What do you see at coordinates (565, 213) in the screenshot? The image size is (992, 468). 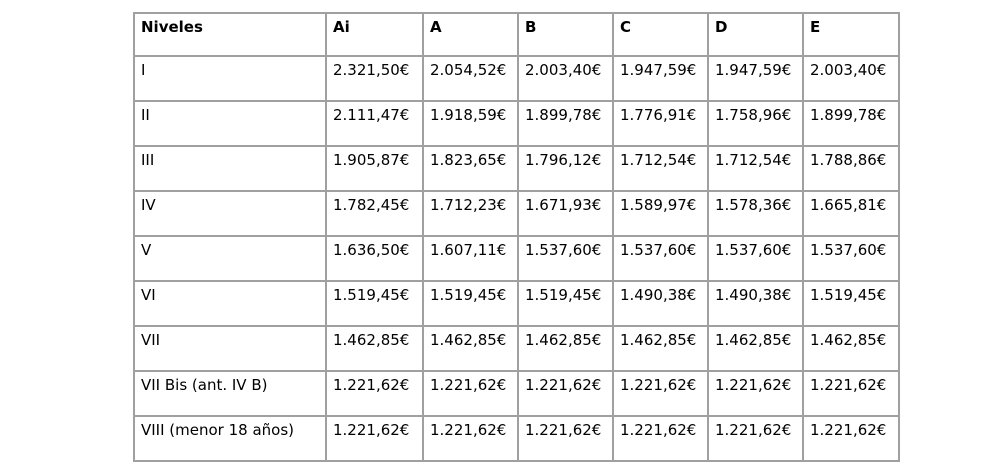 I see `salary-value: 1.671,93€` at bounding box center [565, 213].